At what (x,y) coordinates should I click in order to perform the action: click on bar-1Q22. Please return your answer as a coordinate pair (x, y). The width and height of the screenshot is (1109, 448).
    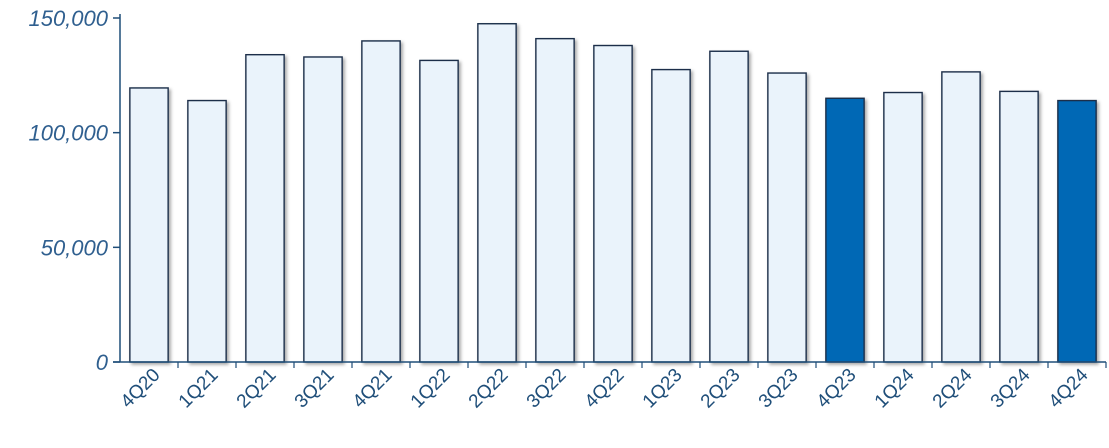
    Looking at the image, I should click on (439, 211).